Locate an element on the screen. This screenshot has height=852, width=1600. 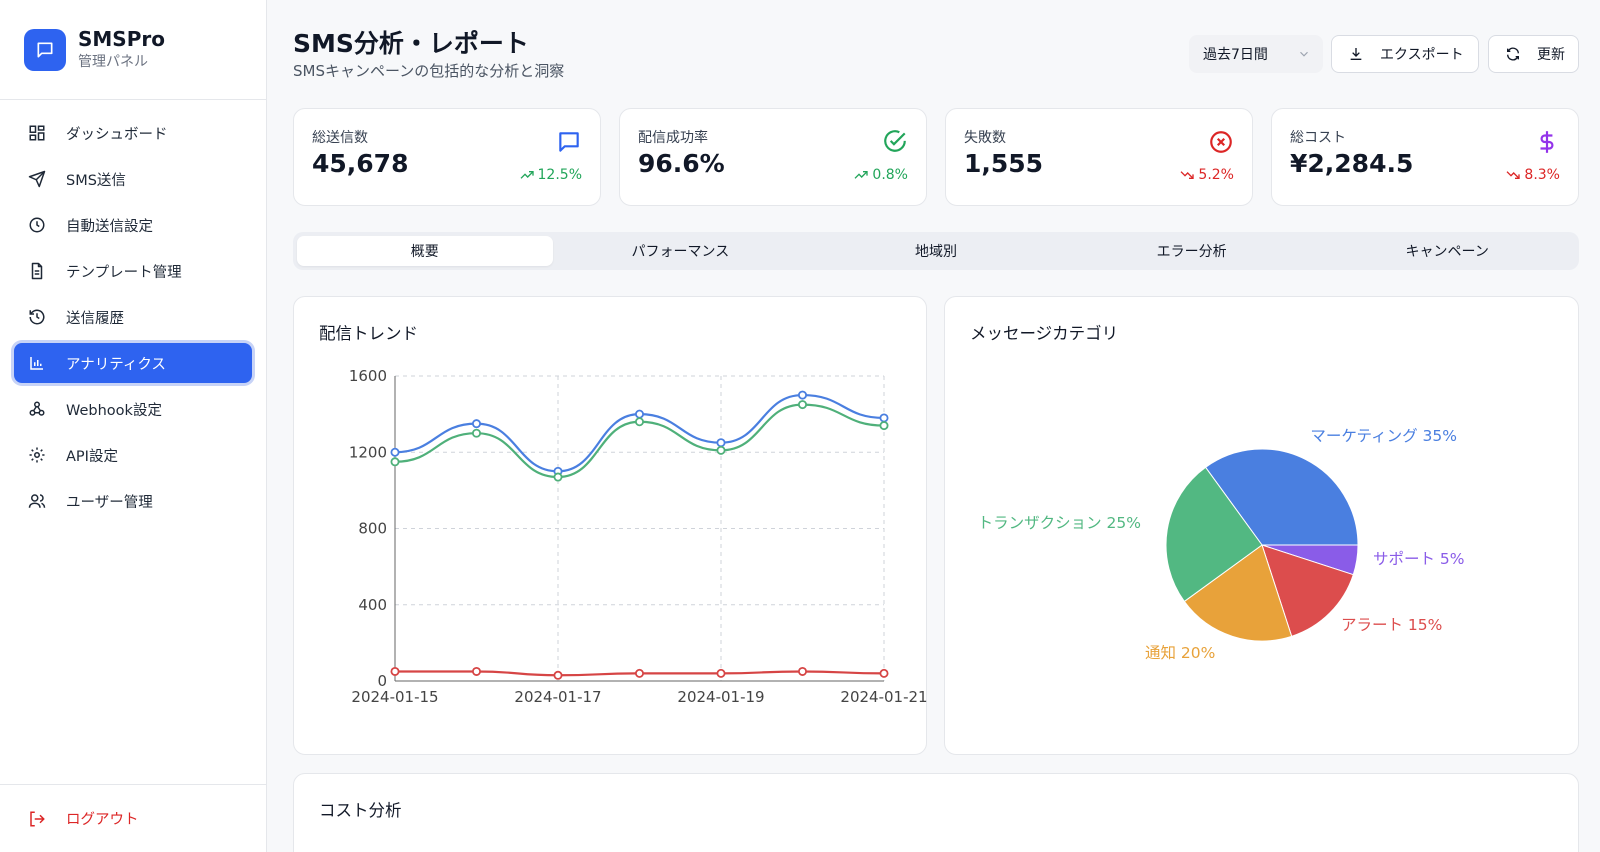
sidebar-item-sms-send: SMS送信 is located at coordinates (133, 179).